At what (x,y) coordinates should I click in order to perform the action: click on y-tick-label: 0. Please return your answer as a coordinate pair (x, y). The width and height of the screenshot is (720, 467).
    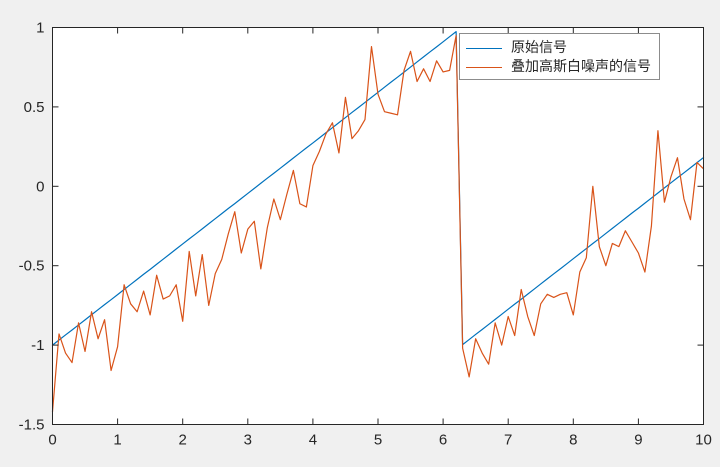
    Looking at the image, I should click on (40, 186).